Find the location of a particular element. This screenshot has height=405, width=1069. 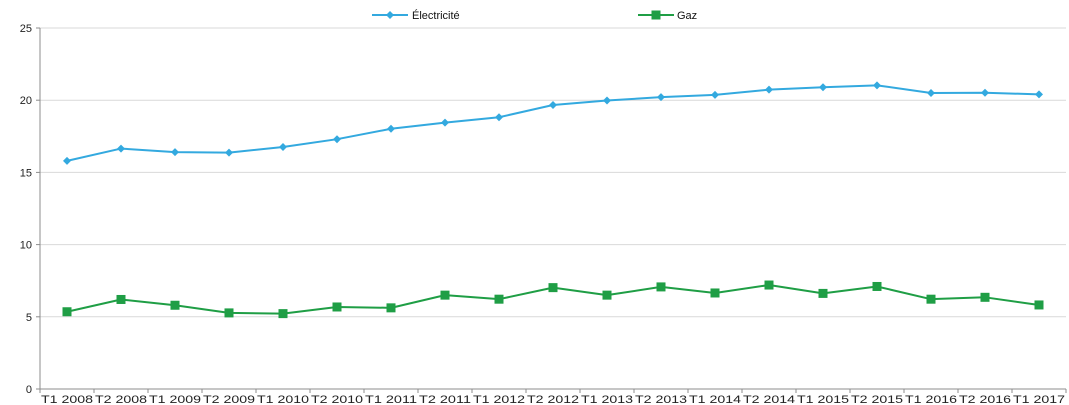

x-tick-label: T2 2009 is located at coordinates (229, 399).